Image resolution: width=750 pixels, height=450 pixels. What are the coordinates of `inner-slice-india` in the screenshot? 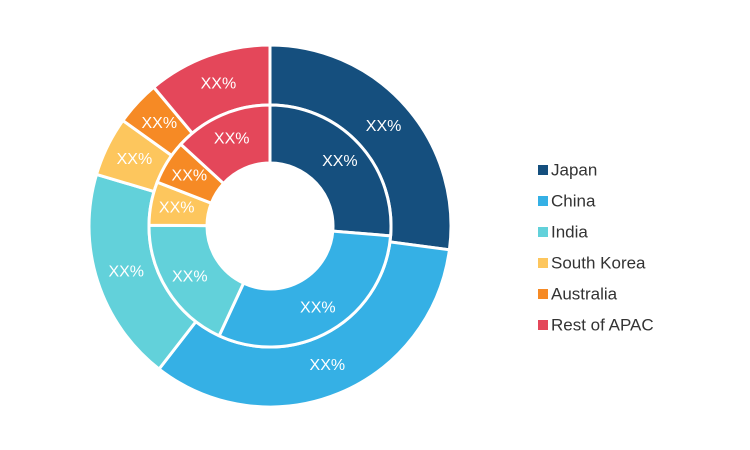 It's located at (196, 280).